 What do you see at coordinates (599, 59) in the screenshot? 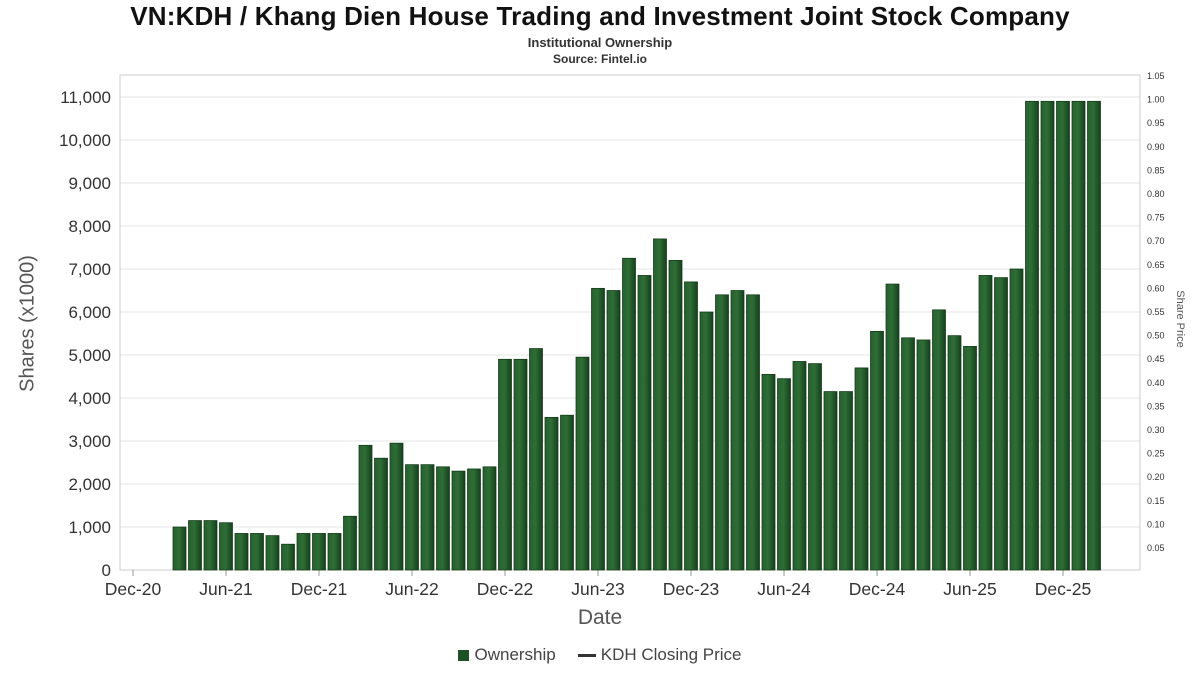
I see `chart-source-label: Source: Fintel.io` at bounding box center [599, 59].